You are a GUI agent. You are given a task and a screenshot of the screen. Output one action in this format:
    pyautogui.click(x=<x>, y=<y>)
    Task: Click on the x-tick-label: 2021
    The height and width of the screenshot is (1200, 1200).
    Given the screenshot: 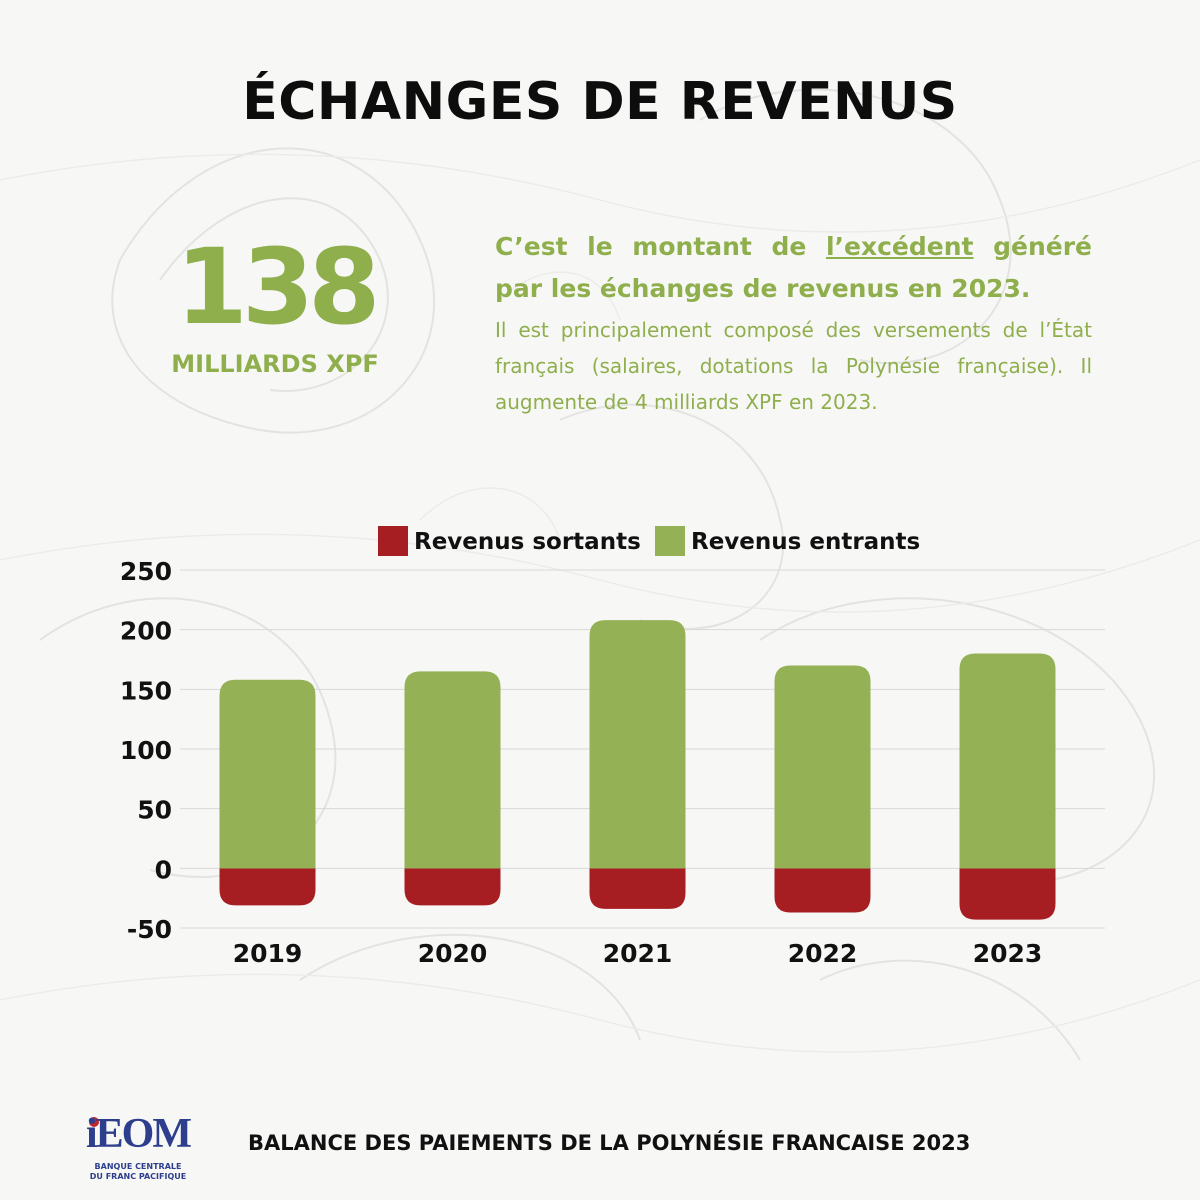 What is the action you would take?
    pyautogui.click(x=638, y=953)
    